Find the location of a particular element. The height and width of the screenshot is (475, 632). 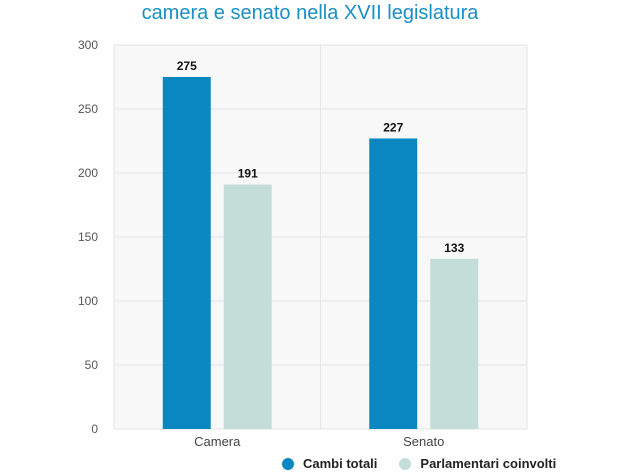

legend-label-cambi-totali: Cambi totali is located at coordinates (340, 463).